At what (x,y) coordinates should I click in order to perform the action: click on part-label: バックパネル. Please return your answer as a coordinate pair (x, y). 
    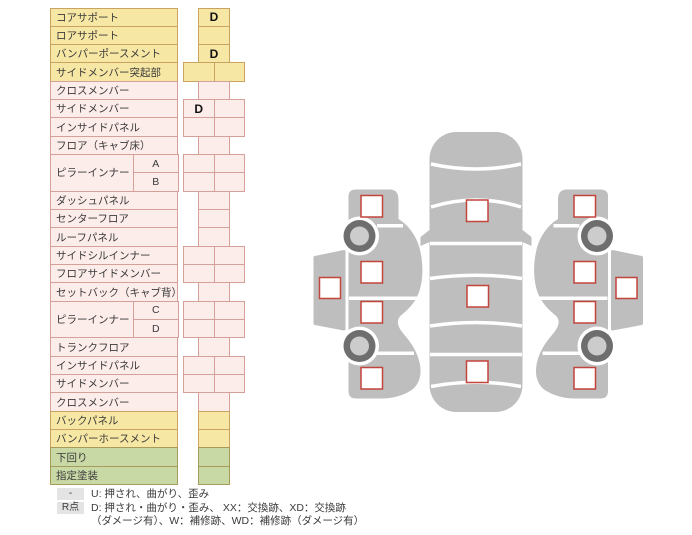
    Looking at the image, I should click on (114, 420).